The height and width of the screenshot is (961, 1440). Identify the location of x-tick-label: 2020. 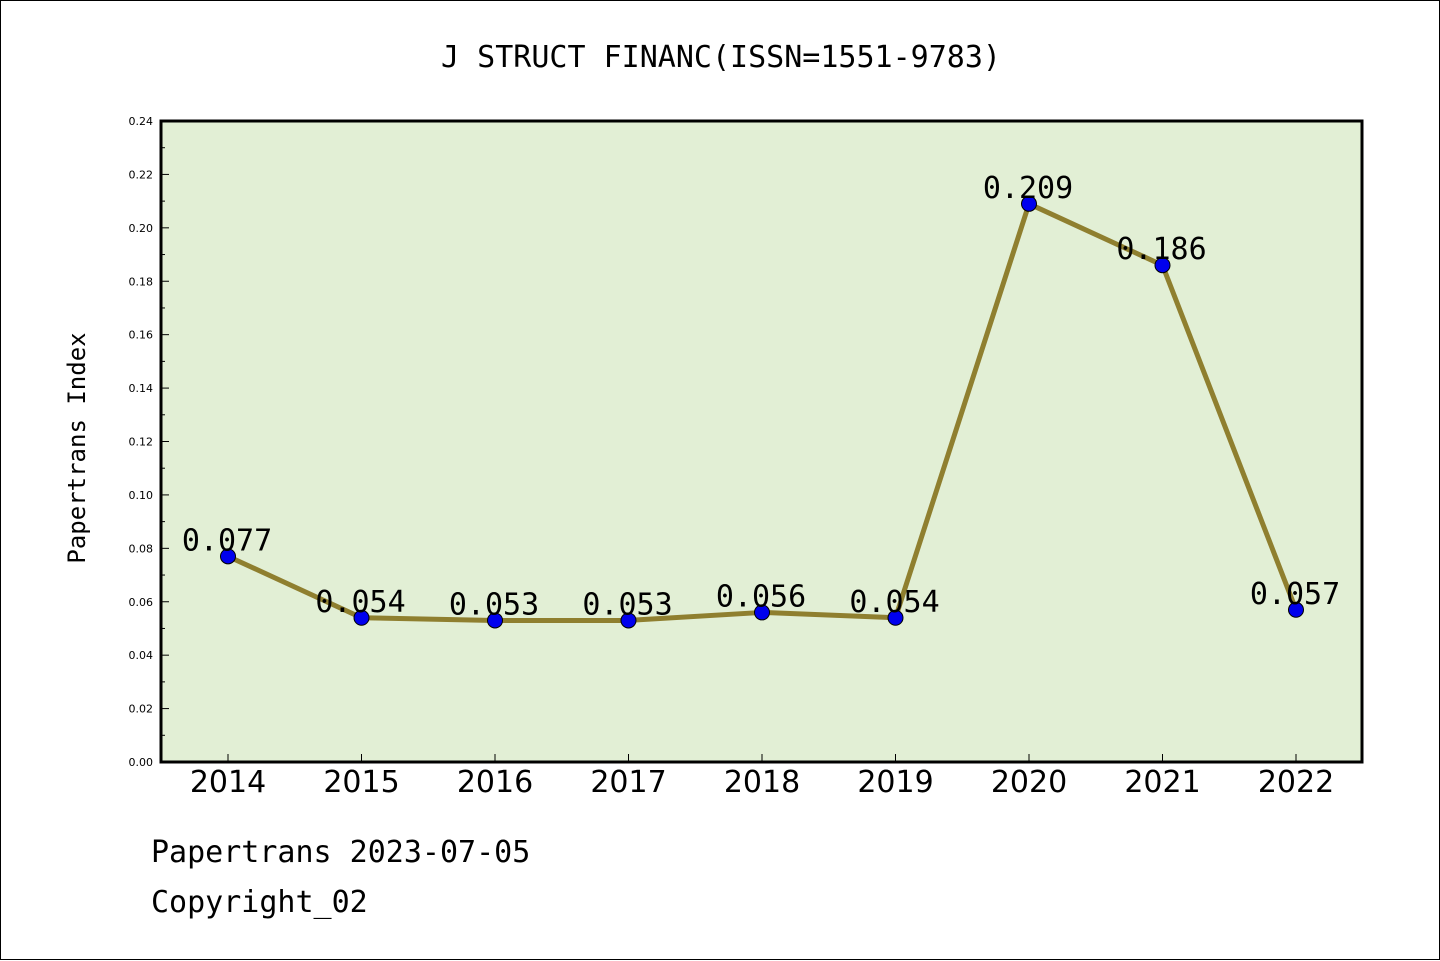
(1029, 782).